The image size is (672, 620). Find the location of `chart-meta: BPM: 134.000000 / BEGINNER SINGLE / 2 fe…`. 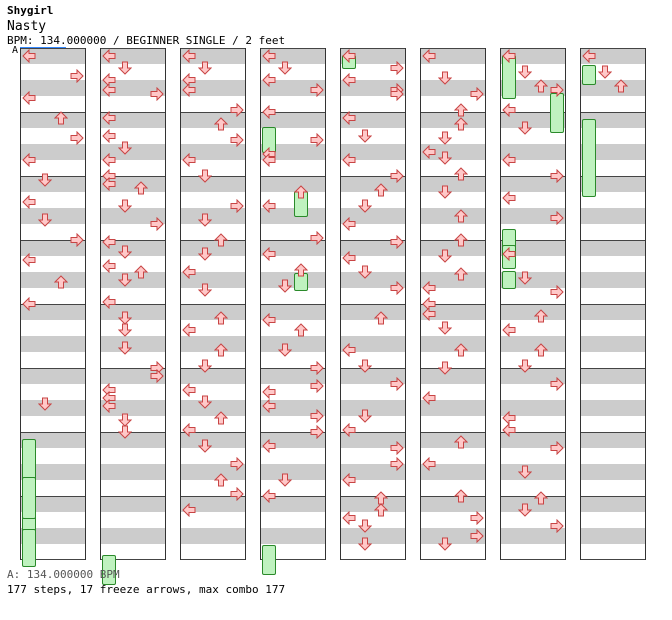

chart-meta: BPM: 134.000000 / BEGINNER SINGLE / 2 fe… is located at coordinates (146, 40).